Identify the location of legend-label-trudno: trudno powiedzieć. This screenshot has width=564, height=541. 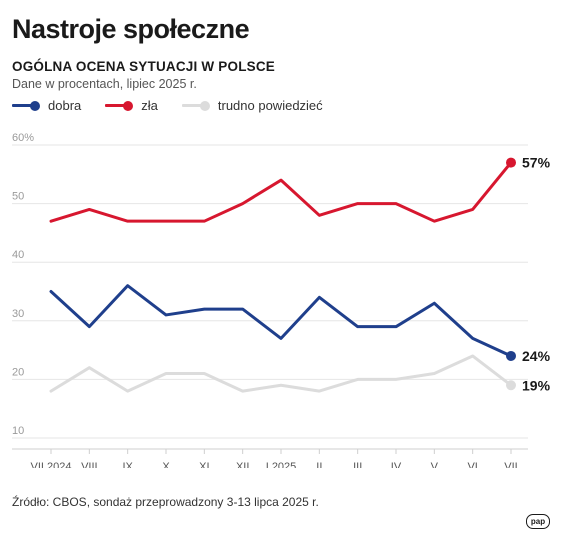
(270, 105).